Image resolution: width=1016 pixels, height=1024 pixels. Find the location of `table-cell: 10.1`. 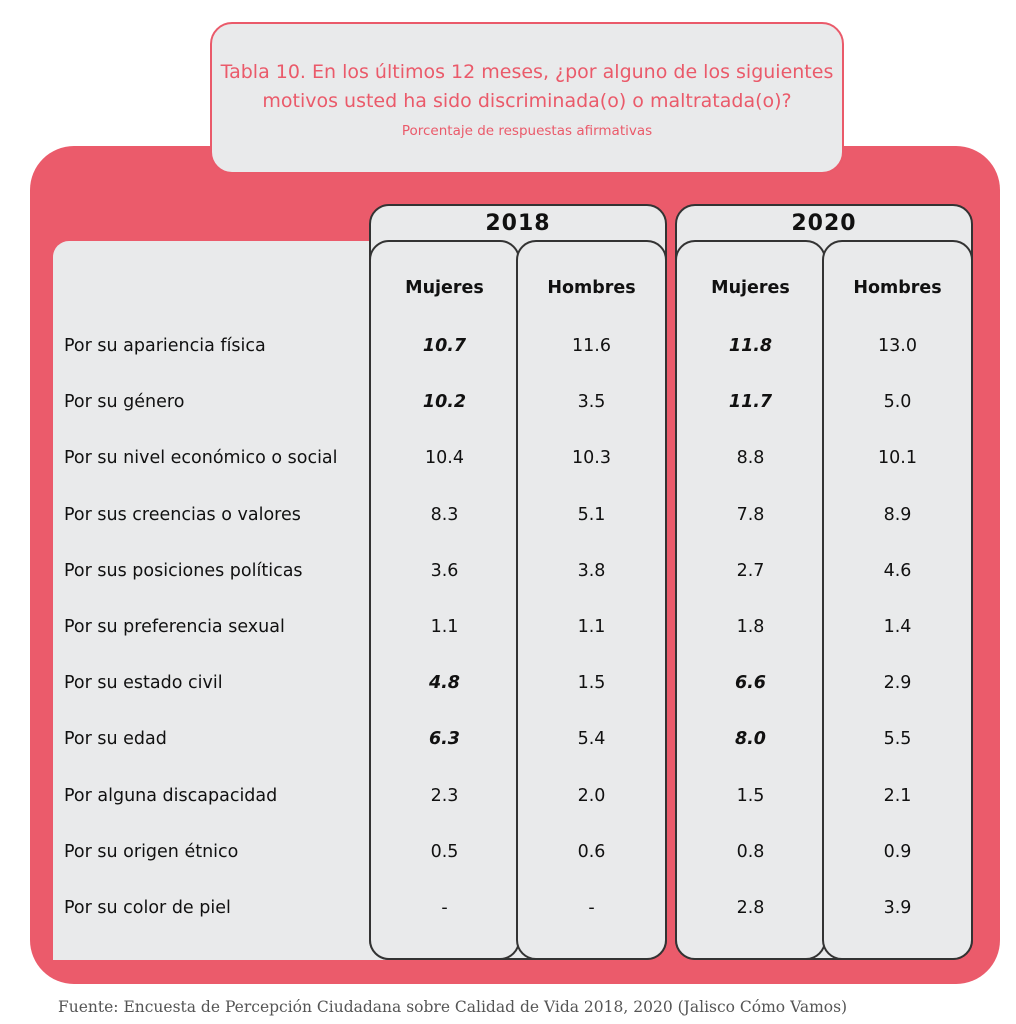

table-cell: 10.1 is located at coordinates (897, 458).